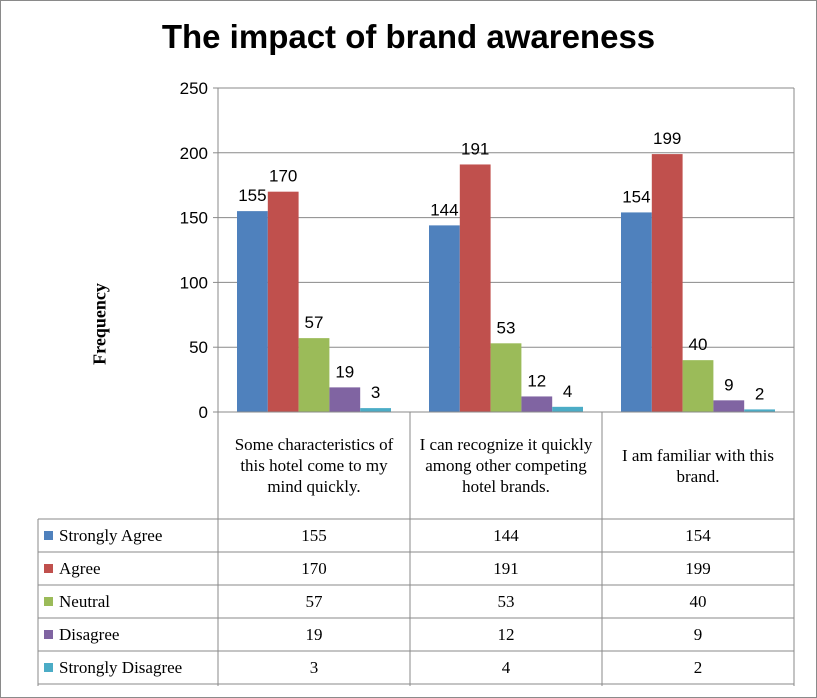 This screenshot has width=817, height=698. What do you see at coordinates (536, 380) in the screenshot?
I see `data-label: 12` at bounding box center [536, 380].